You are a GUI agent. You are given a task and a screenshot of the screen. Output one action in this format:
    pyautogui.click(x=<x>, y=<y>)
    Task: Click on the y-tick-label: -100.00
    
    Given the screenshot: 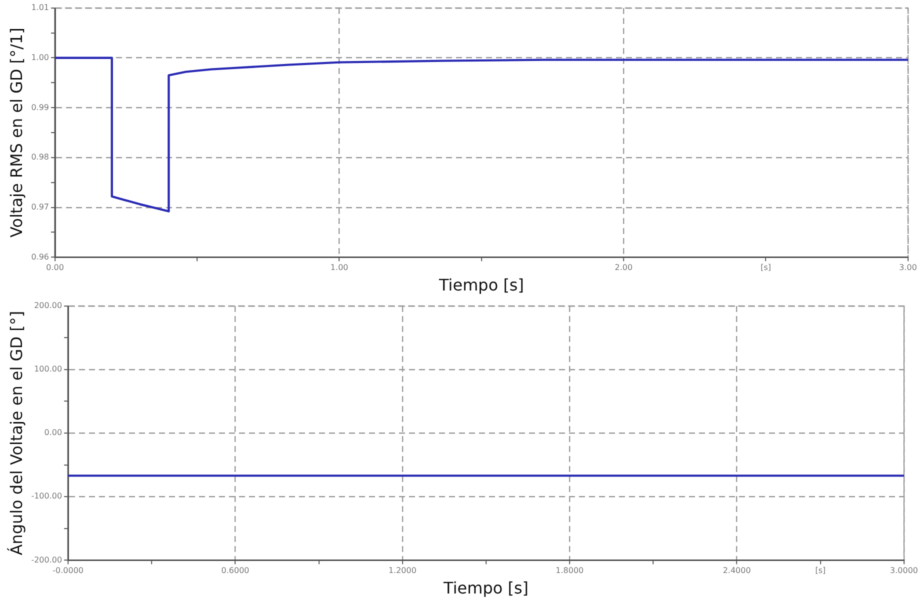 What is the action you would take?
    pyautogui.click(x=46, y=496)
    